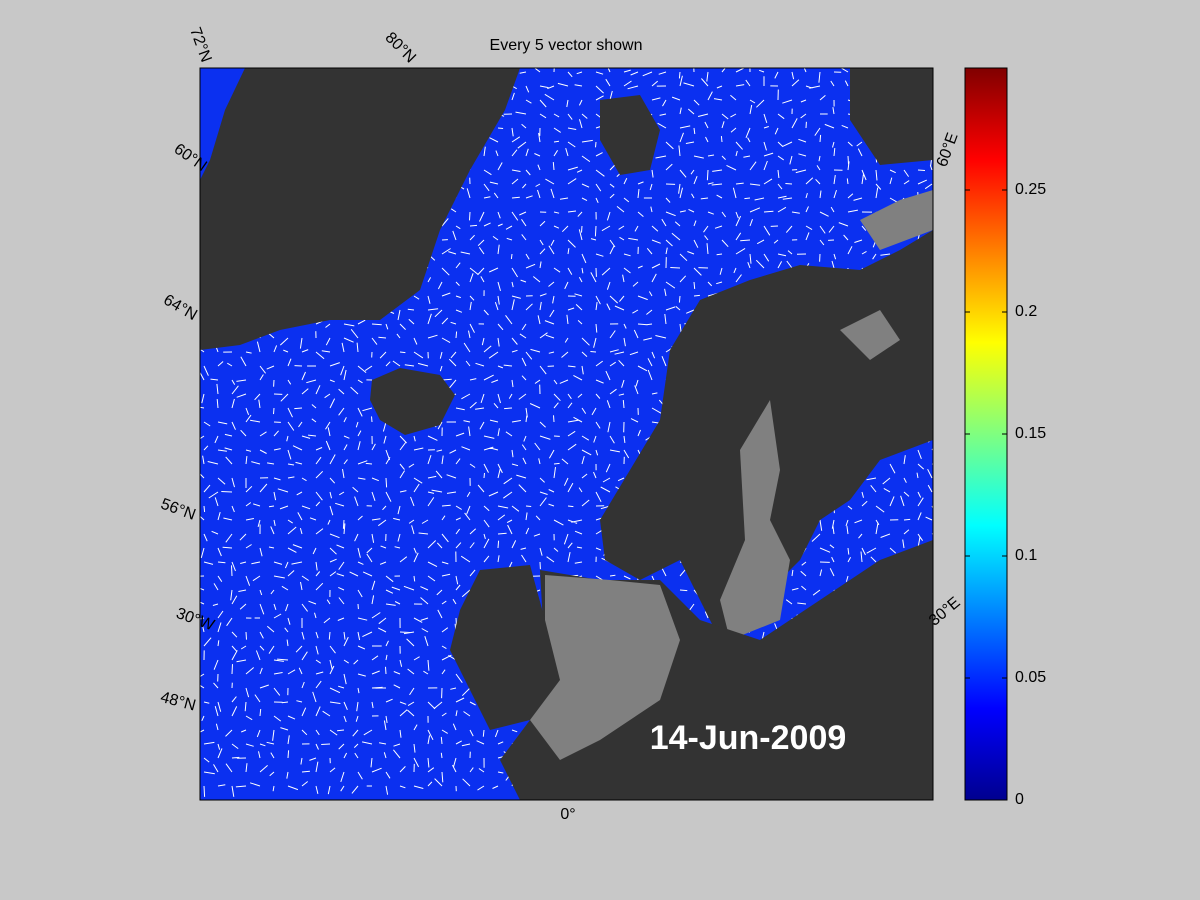  What do you see at coordinates (1026, 555) in the screenshot?
I see `colorbar-tick-label: 0.1` at bounding box center [1026, 555].